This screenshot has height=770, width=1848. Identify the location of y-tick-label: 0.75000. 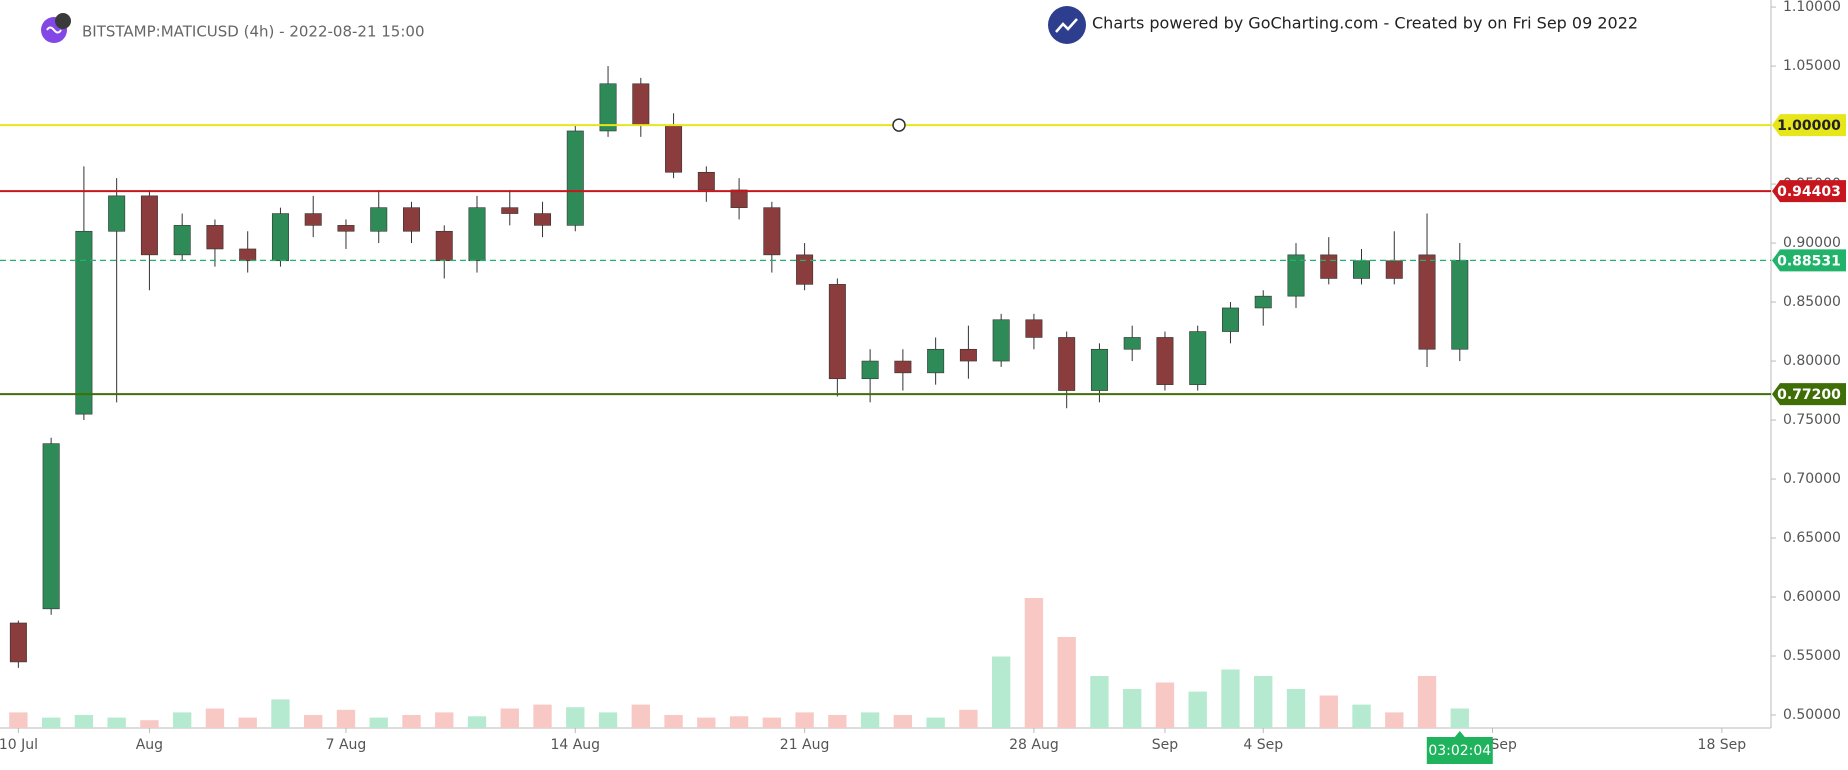
(1812, 420).